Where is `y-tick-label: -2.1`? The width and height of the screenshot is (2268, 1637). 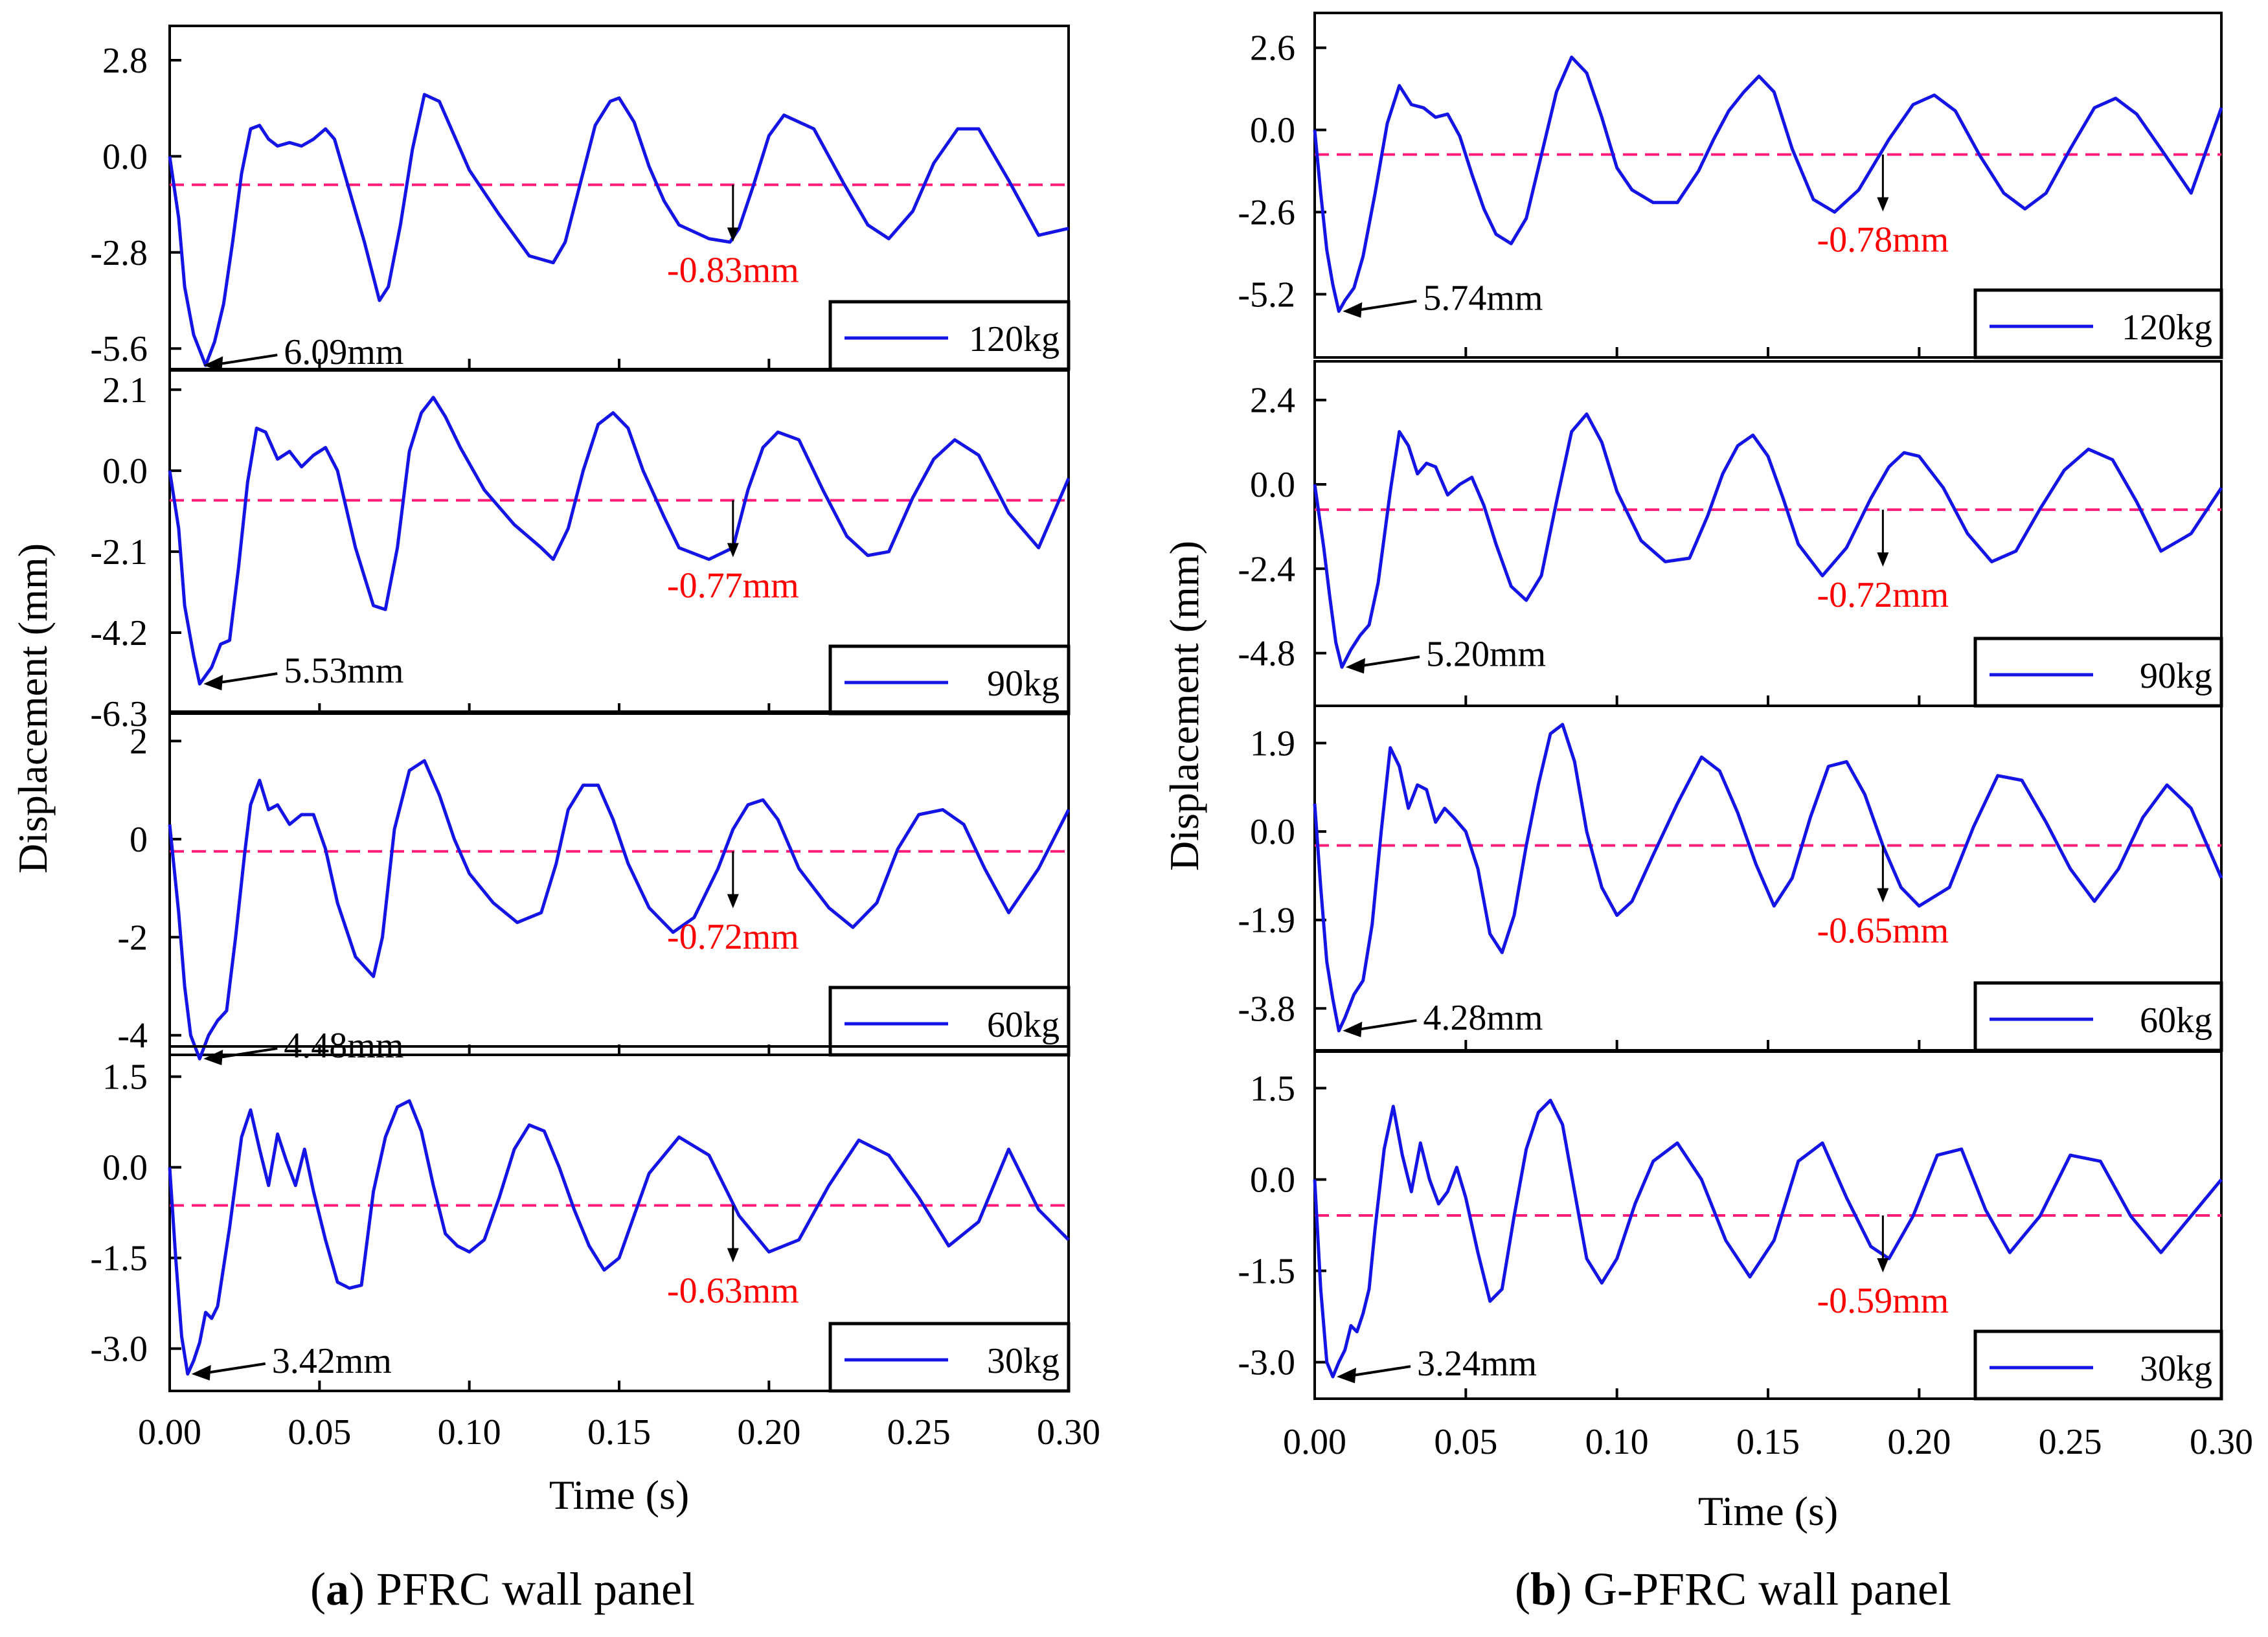 y-tick-label: -2.1 is located at coordinates (119, 552).